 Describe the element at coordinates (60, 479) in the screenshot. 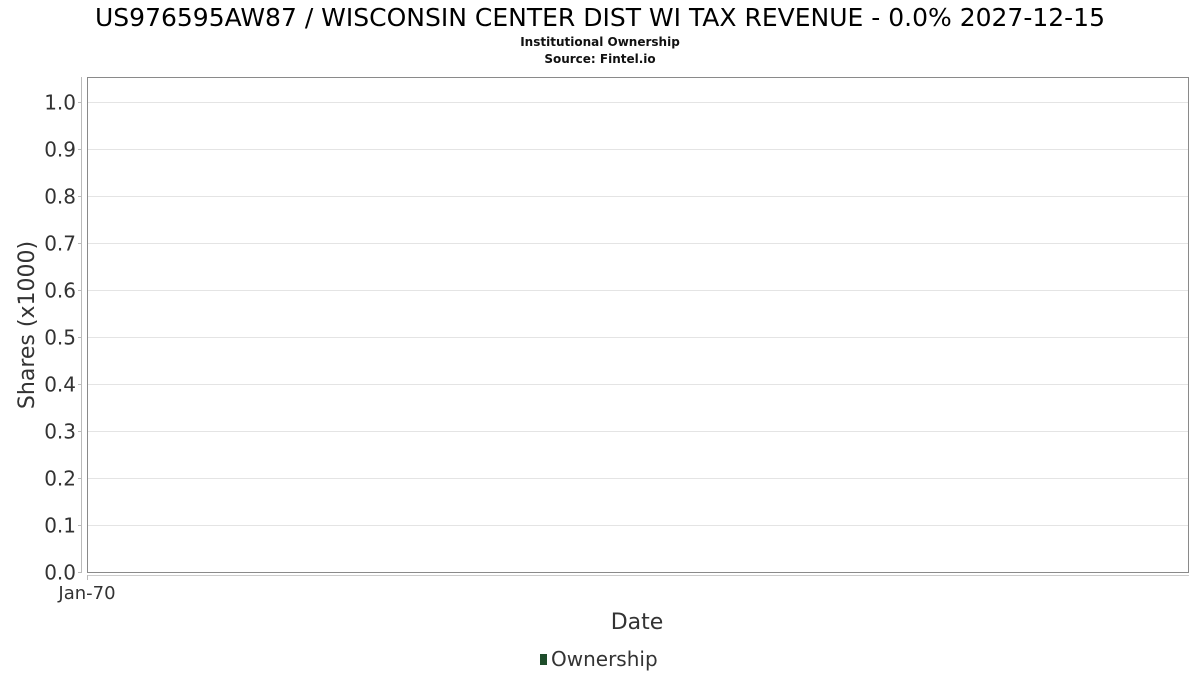

I see `y-tick-label: 0.2` at that location.